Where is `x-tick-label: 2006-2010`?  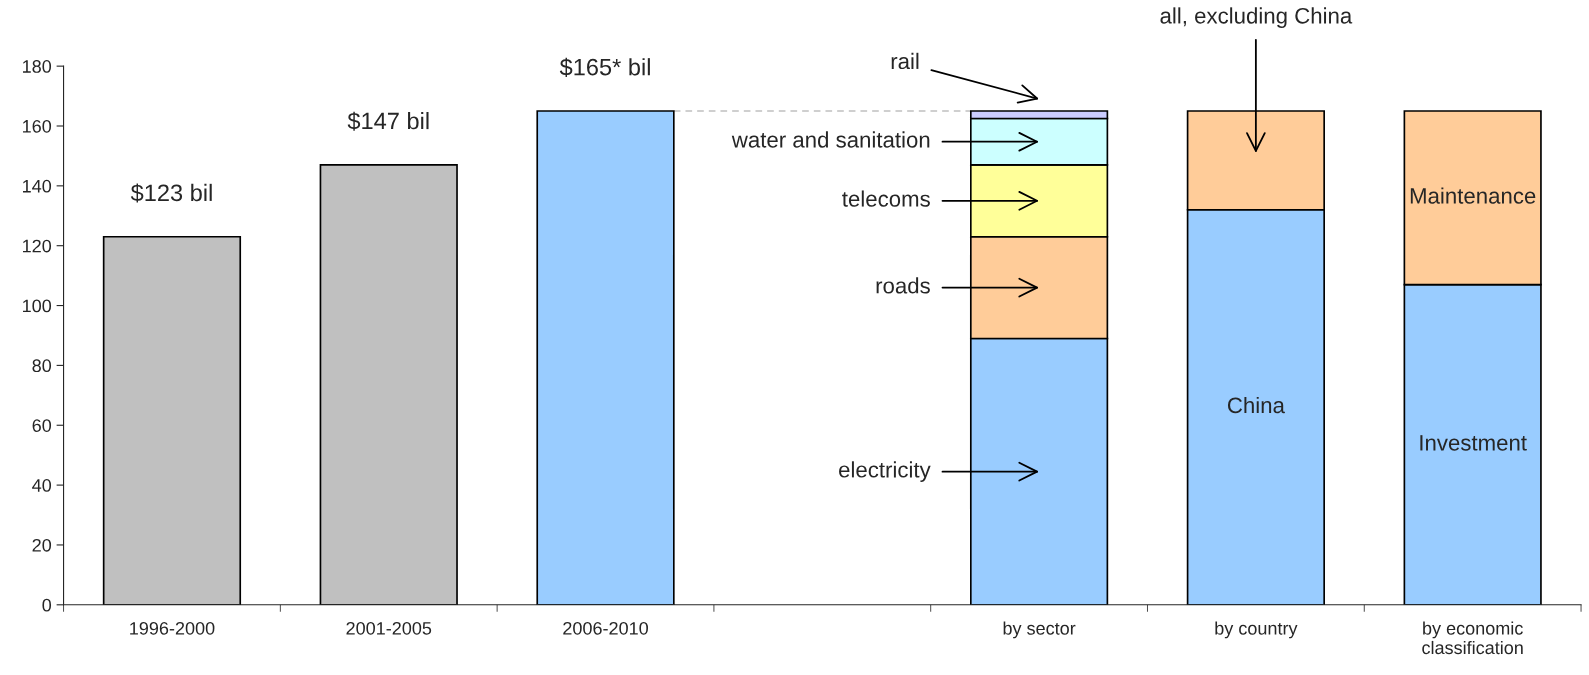 x-tick-label: 2006-2010 is located at coordinates (605, 628).